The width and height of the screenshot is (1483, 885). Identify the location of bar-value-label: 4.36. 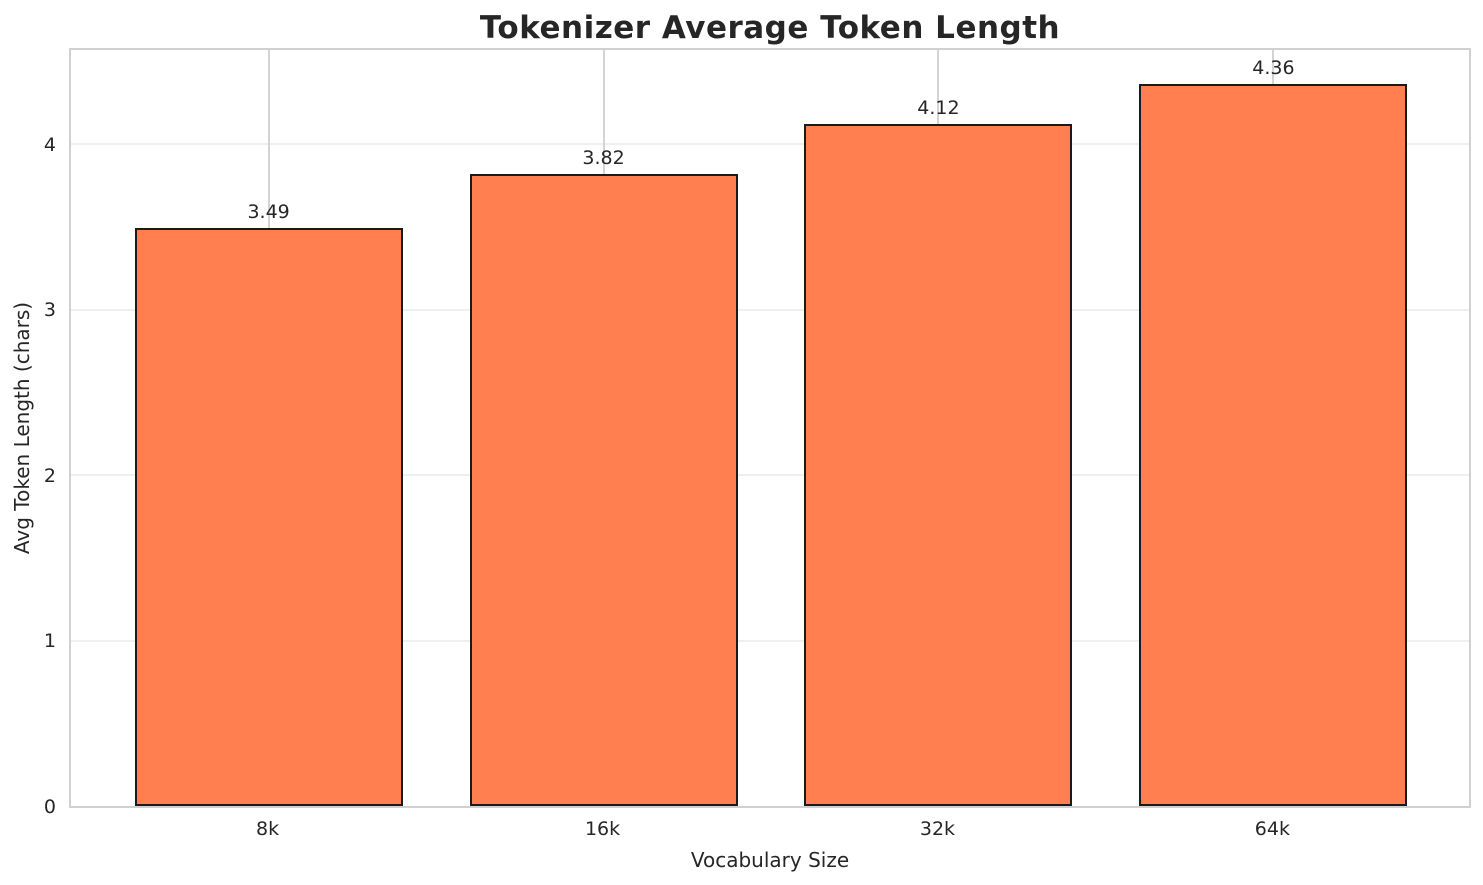
(1273, 68).